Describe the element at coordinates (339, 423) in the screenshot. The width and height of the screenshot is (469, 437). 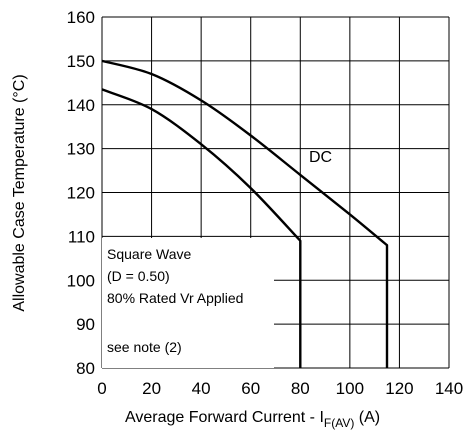
I see `x-axis-label-subscript: F(AV)` at that location.